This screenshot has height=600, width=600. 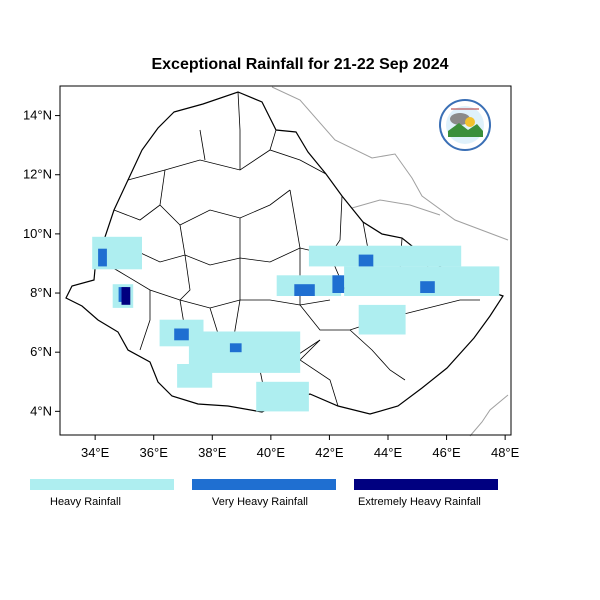 What do you see at coordinates (102, 484) in the screenshot?
I see `legend-swatch-heavy` at bounding box center [102, 484].